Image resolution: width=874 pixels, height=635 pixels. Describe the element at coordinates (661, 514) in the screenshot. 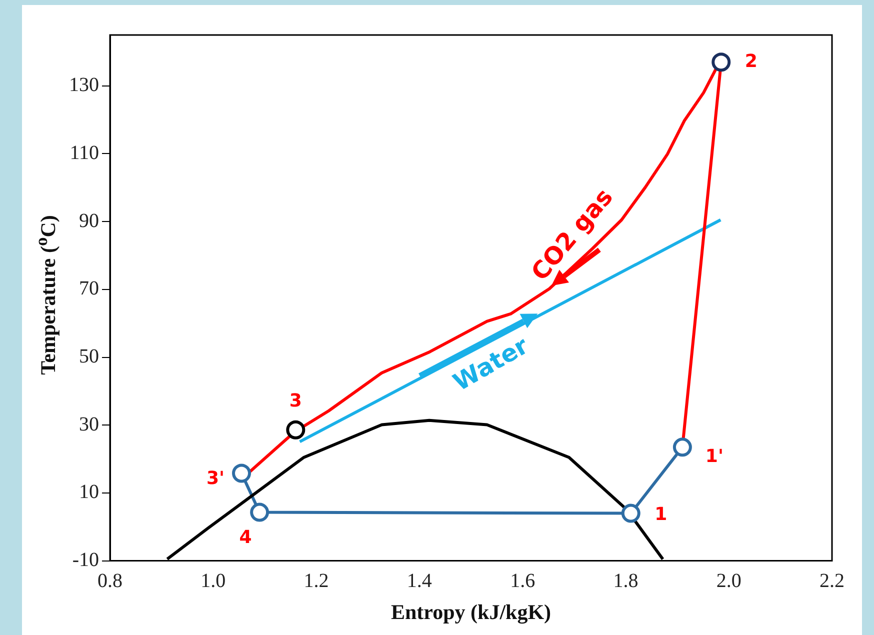

I see `annotation: 1` at that location.